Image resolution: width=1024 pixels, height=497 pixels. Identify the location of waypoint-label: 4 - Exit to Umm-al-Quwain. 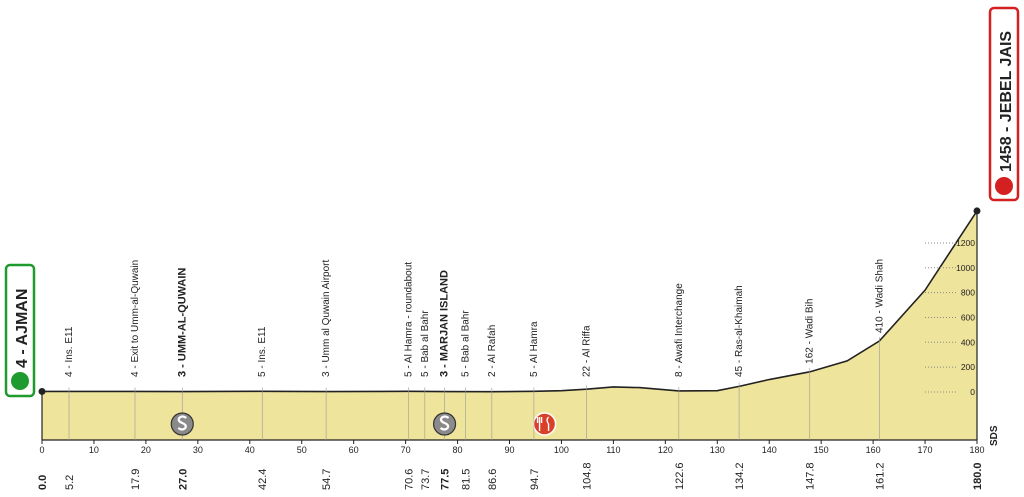
(135, 318).